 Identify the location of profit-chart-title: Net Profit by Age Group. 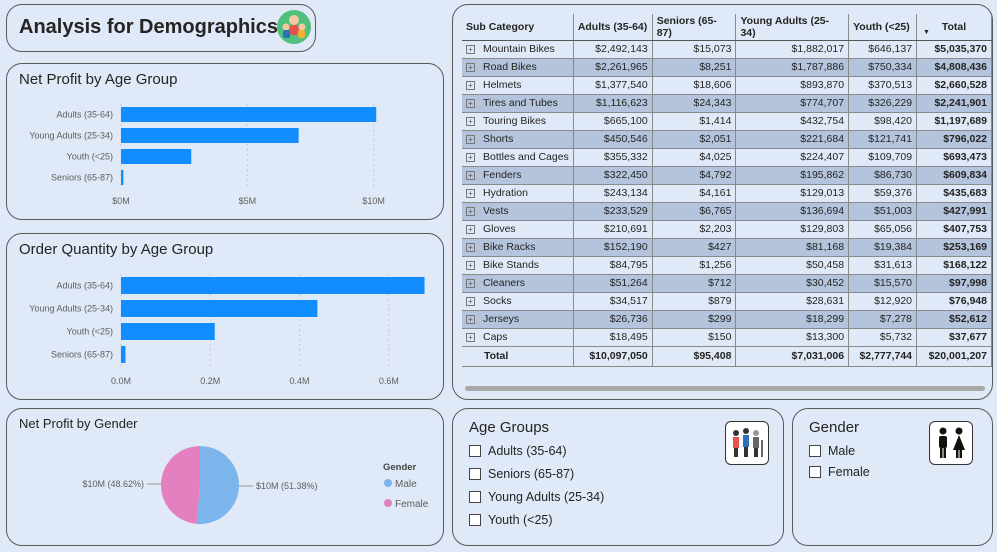
(98, 79).